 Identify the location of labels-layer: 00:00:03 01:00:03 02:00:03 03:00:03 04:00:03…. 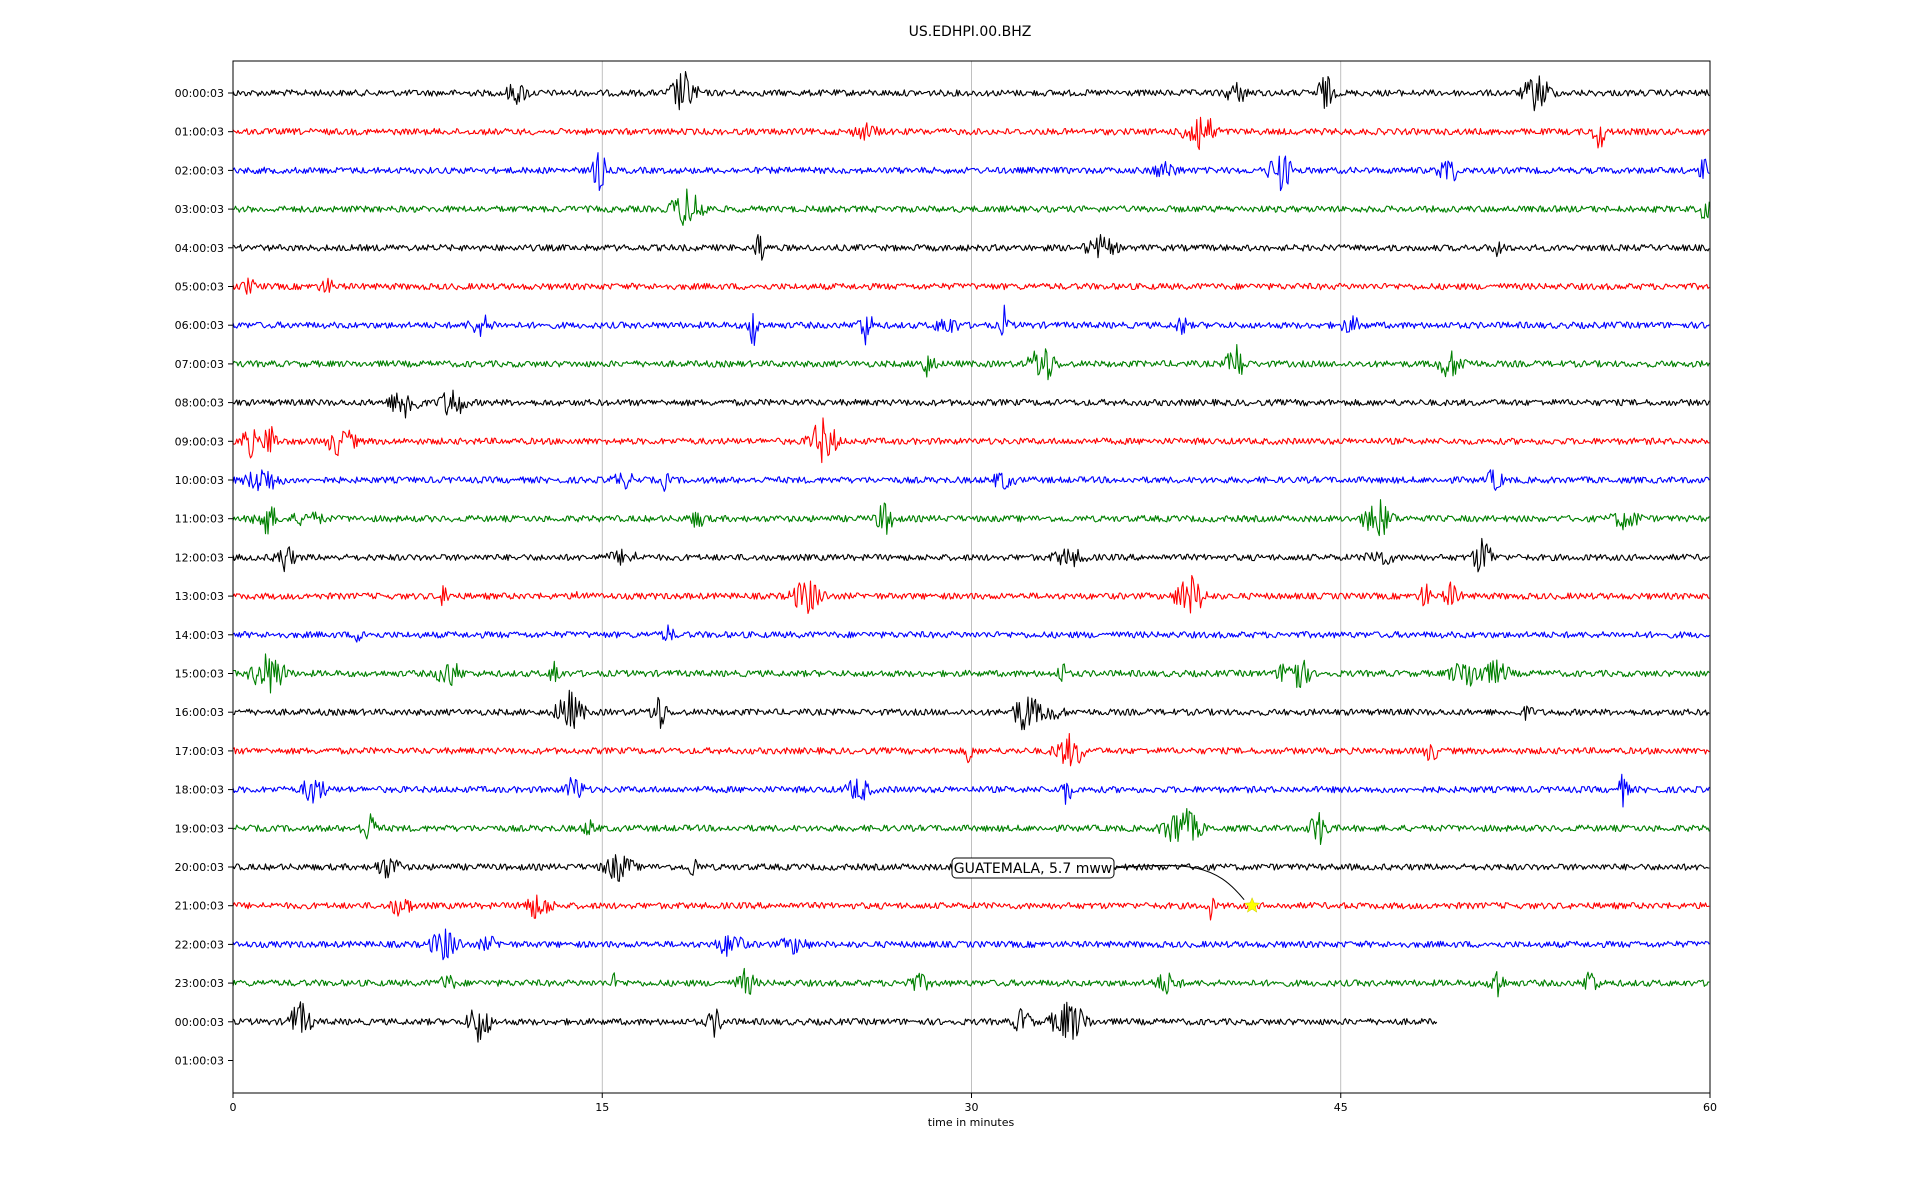
(204, 577).